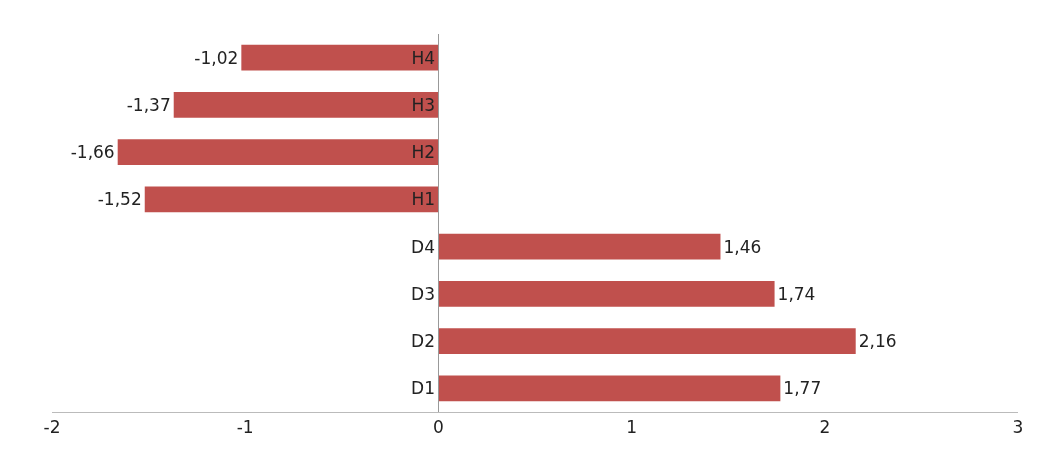  What do you see at coordinates (245, 427) in the screenshot?
I see `x-tick-label: -1` at bounding box center [245, 427].